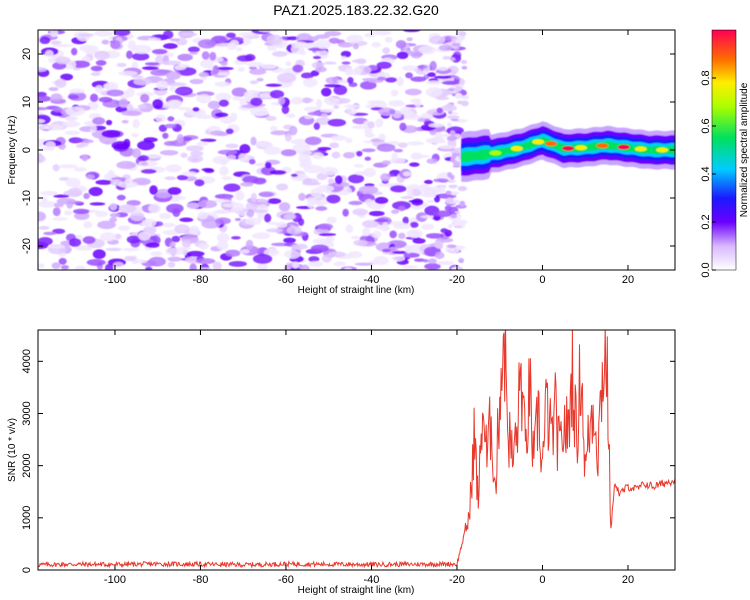 Image resolution: width=750 pixels, height=600 pixels. I want to click on colorbar-gradient, so click(724, 150).